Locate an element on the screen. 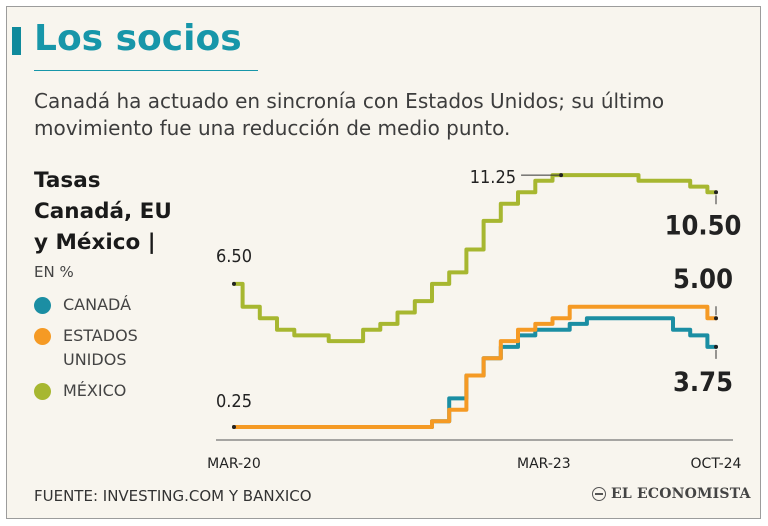 The width and height of the screenshot is (768, 526). units-label: EN % is located at coordinates (54, 272).